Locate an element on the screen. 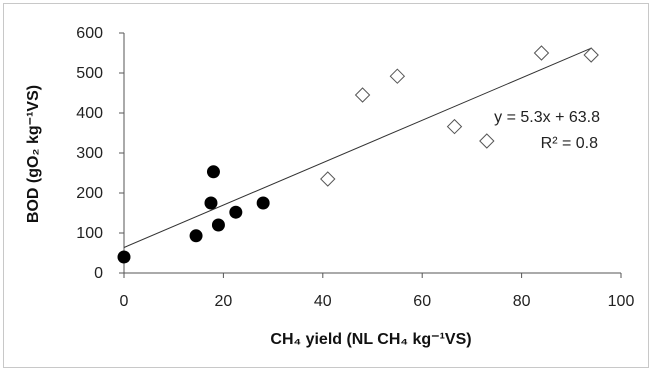 The image size is (653, 371). y-tick-label: 300 is located at coordinates (89, 153).